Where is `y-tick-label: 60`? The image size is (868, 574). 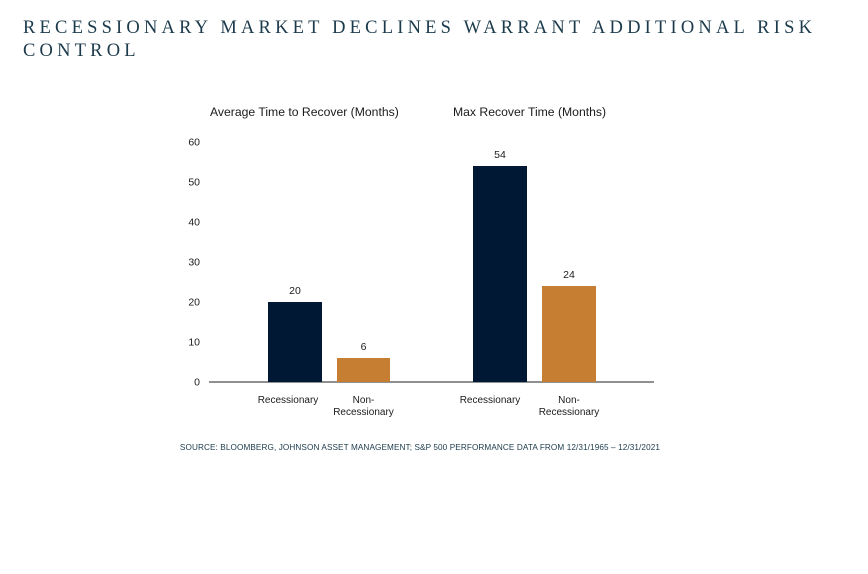
y-tick-label: 60 is located at coordinates (194, 143).